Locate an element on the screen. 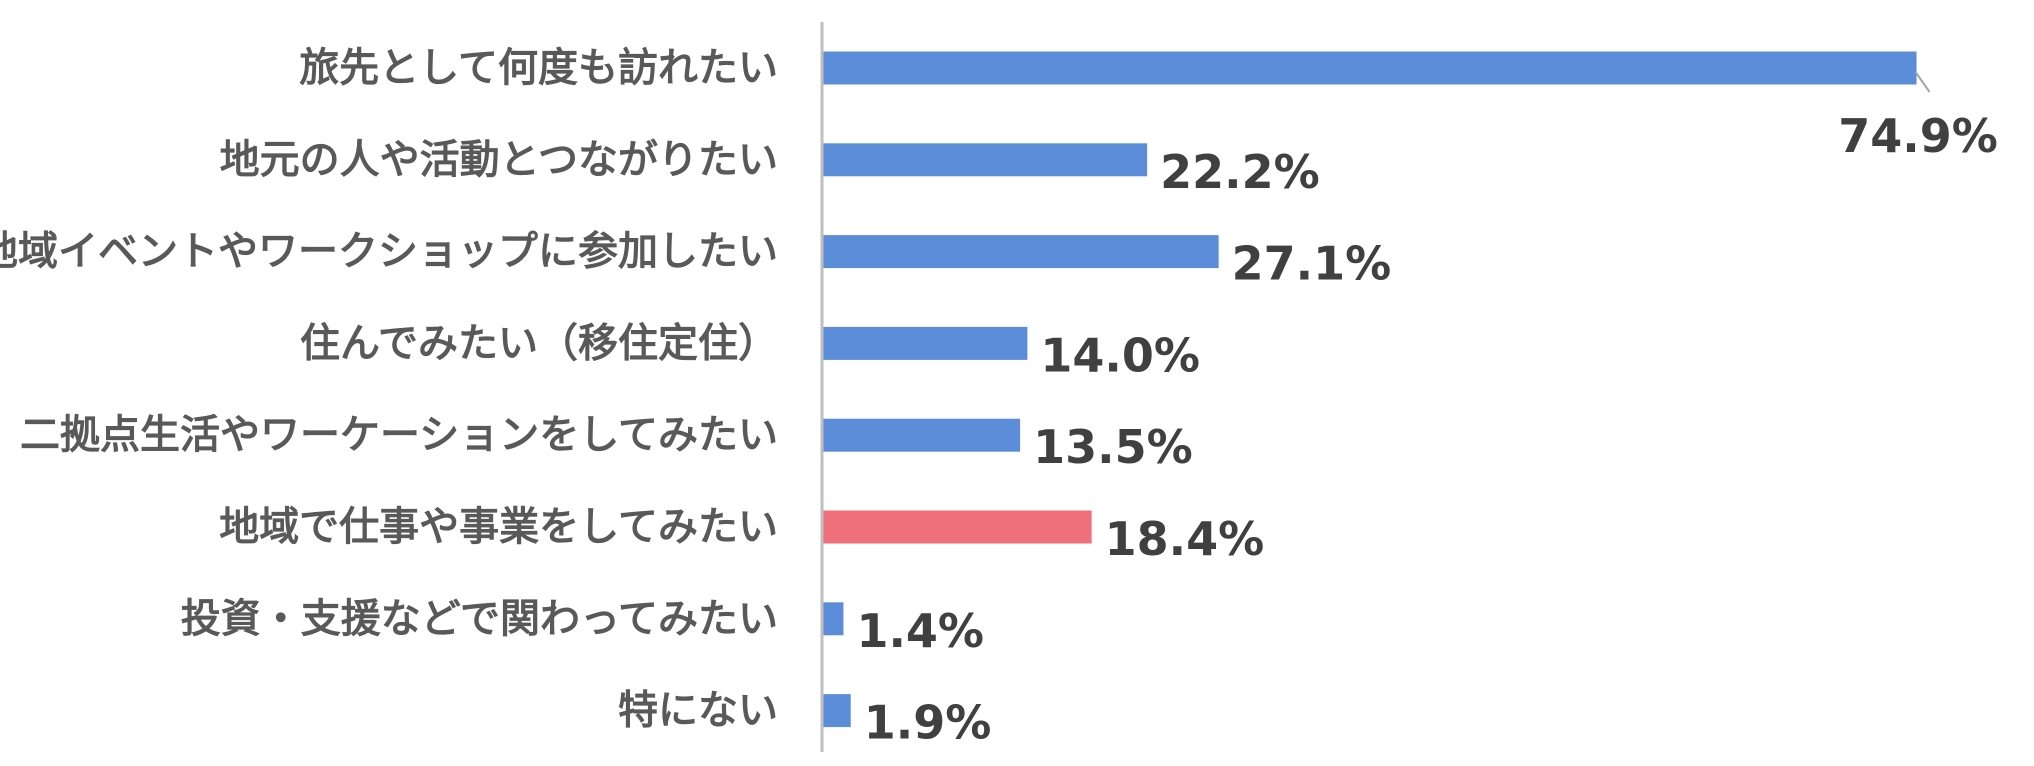 Image resolution: width=2034 pixels, height=766 pixels. value-label: 14.0% is located at coordinates (1120, 355).